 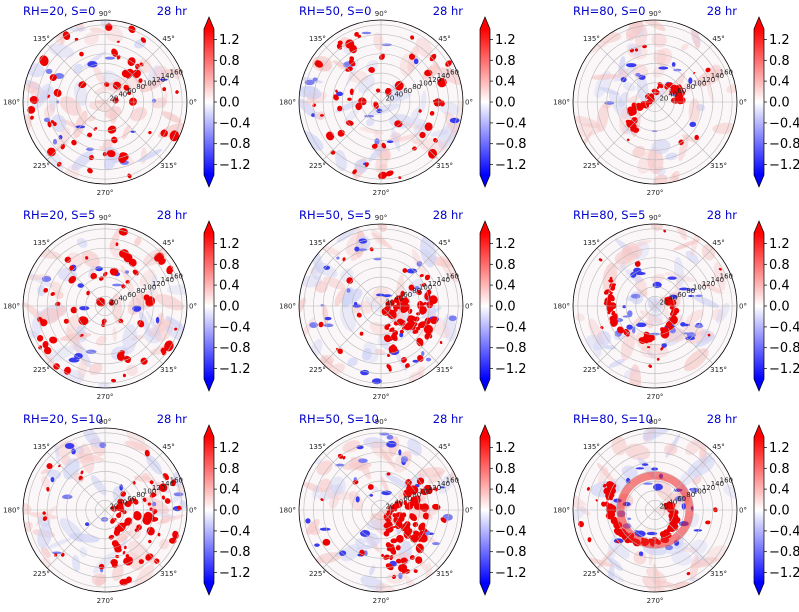 I want to click on radial-tick-label: 100, so click(x=149, y=84).